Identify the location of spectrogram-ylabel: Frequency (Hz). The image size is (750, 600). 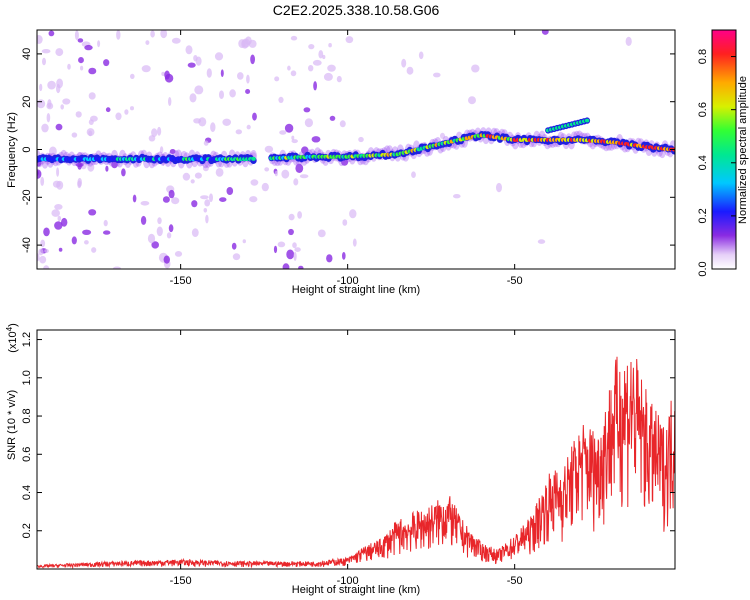
(12, 150).